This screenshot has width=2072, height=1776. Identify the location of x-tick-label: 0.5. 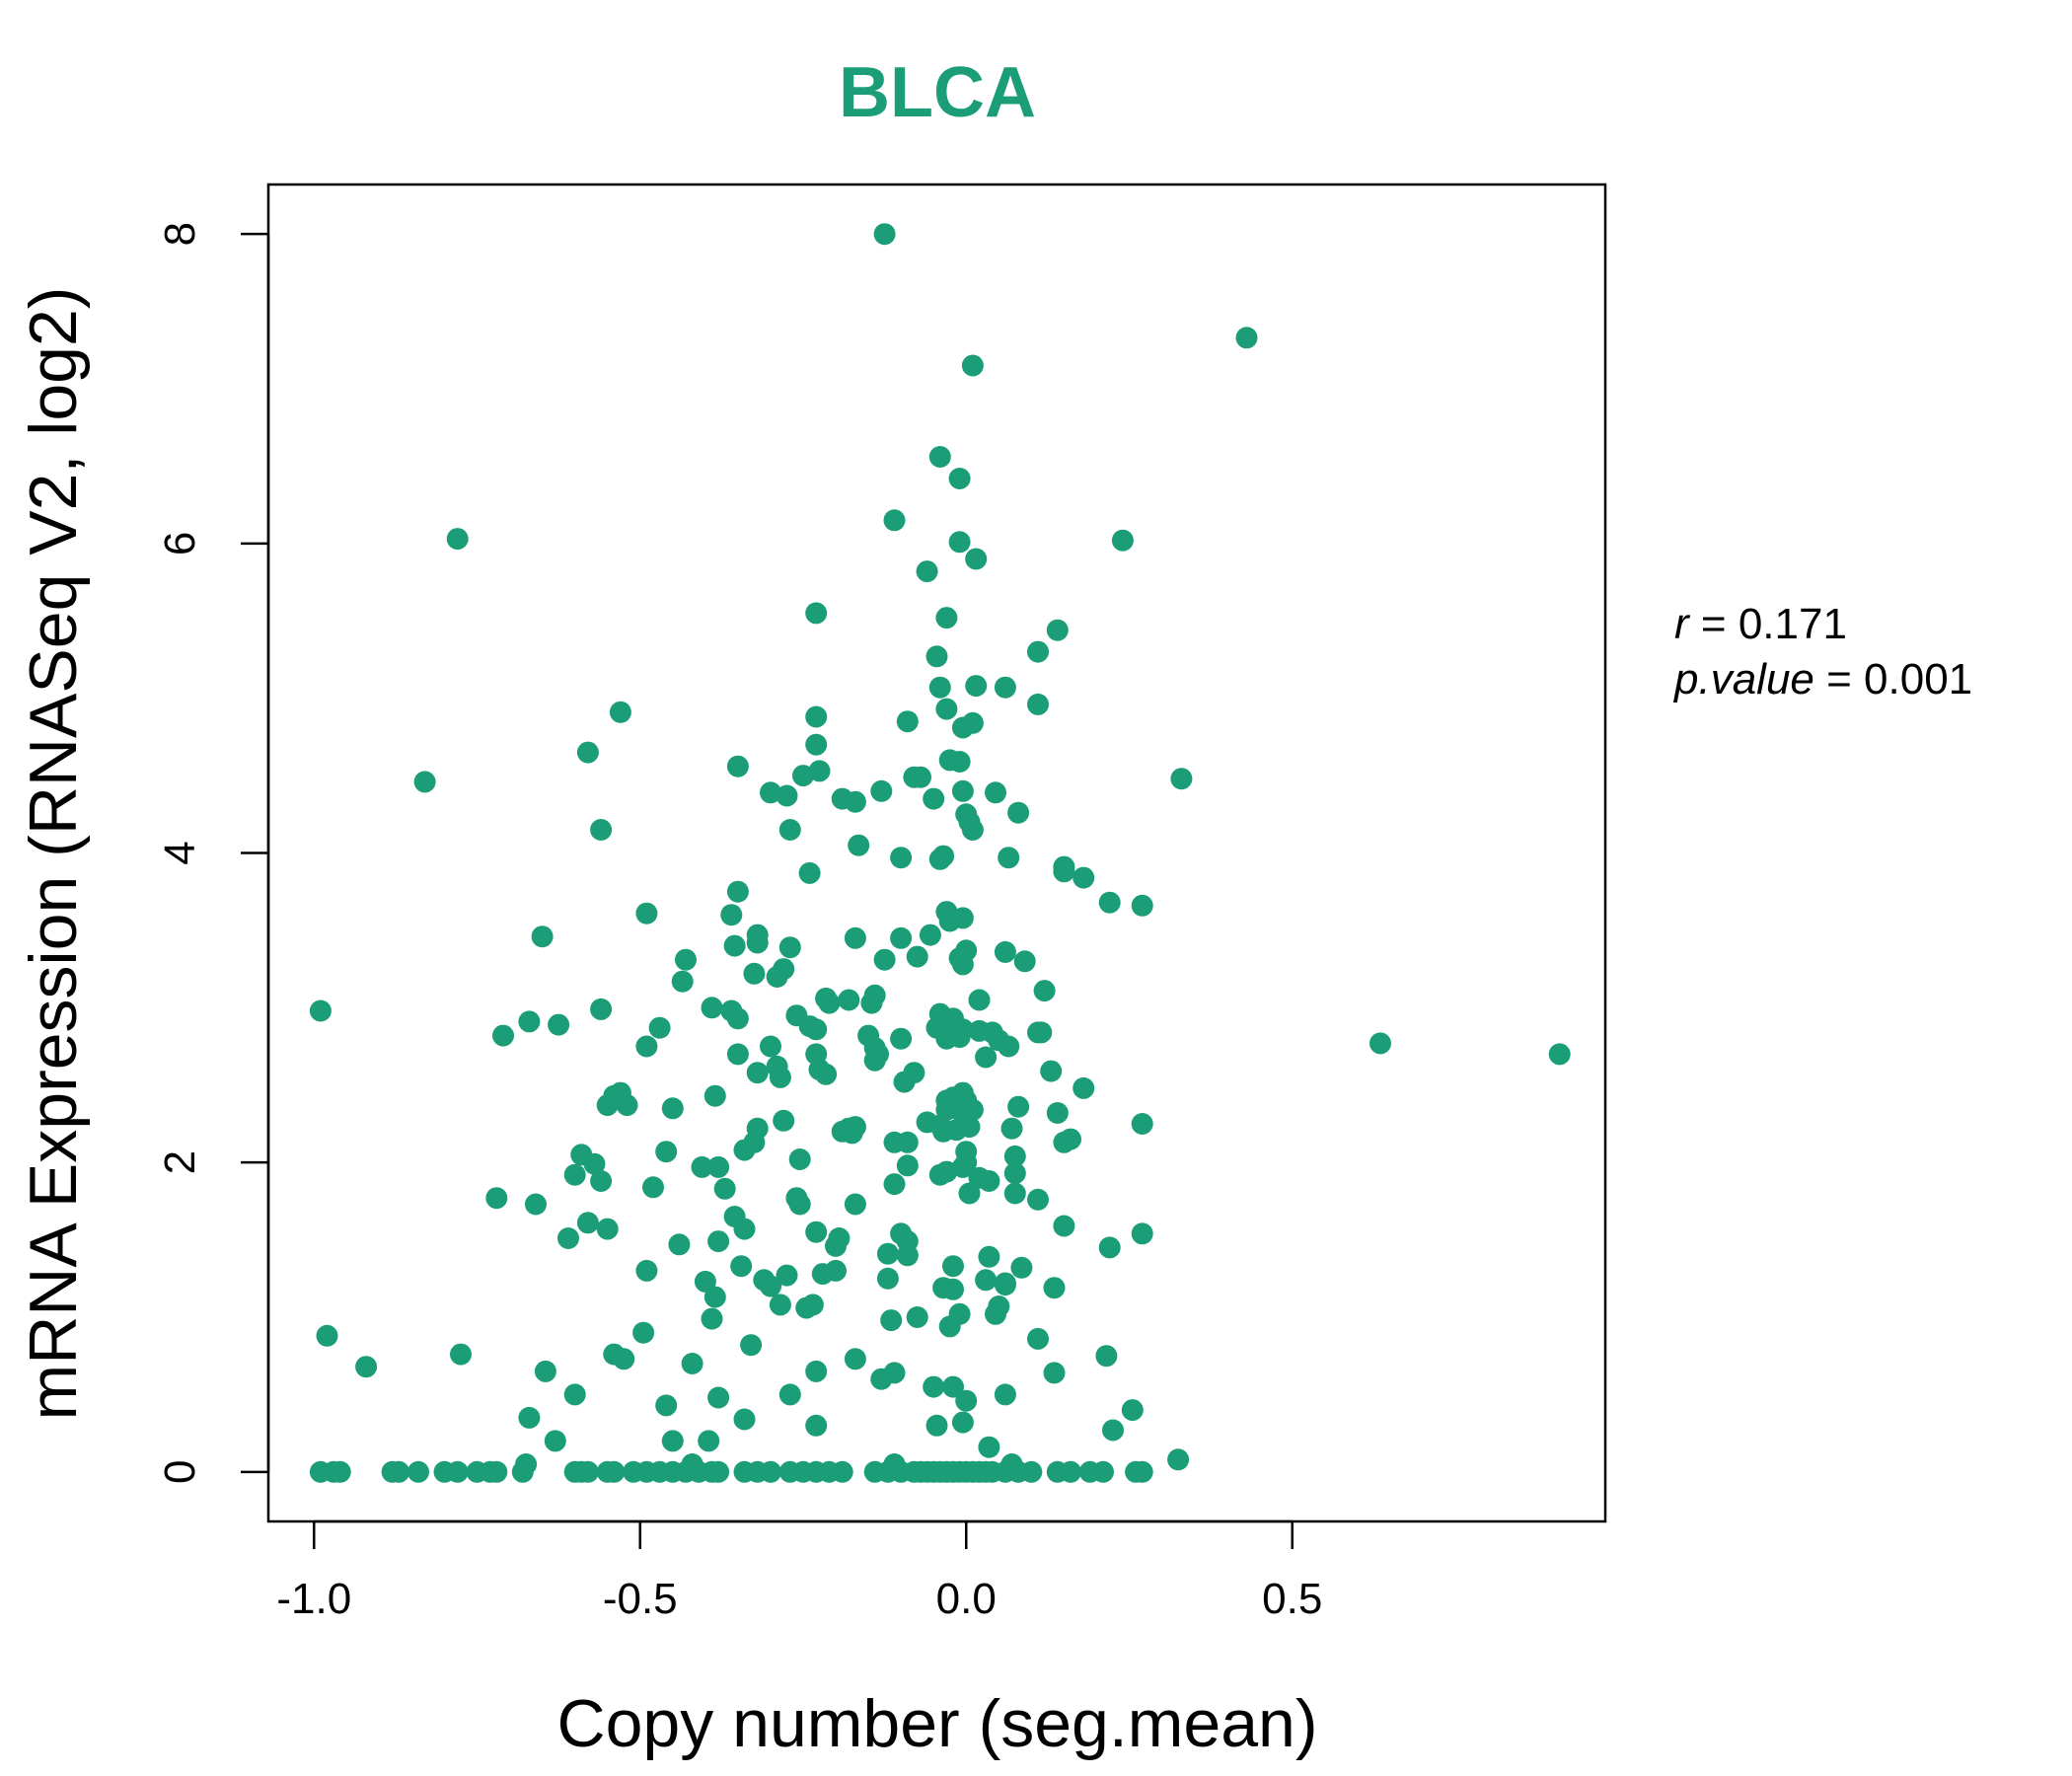
(1292, 1599).